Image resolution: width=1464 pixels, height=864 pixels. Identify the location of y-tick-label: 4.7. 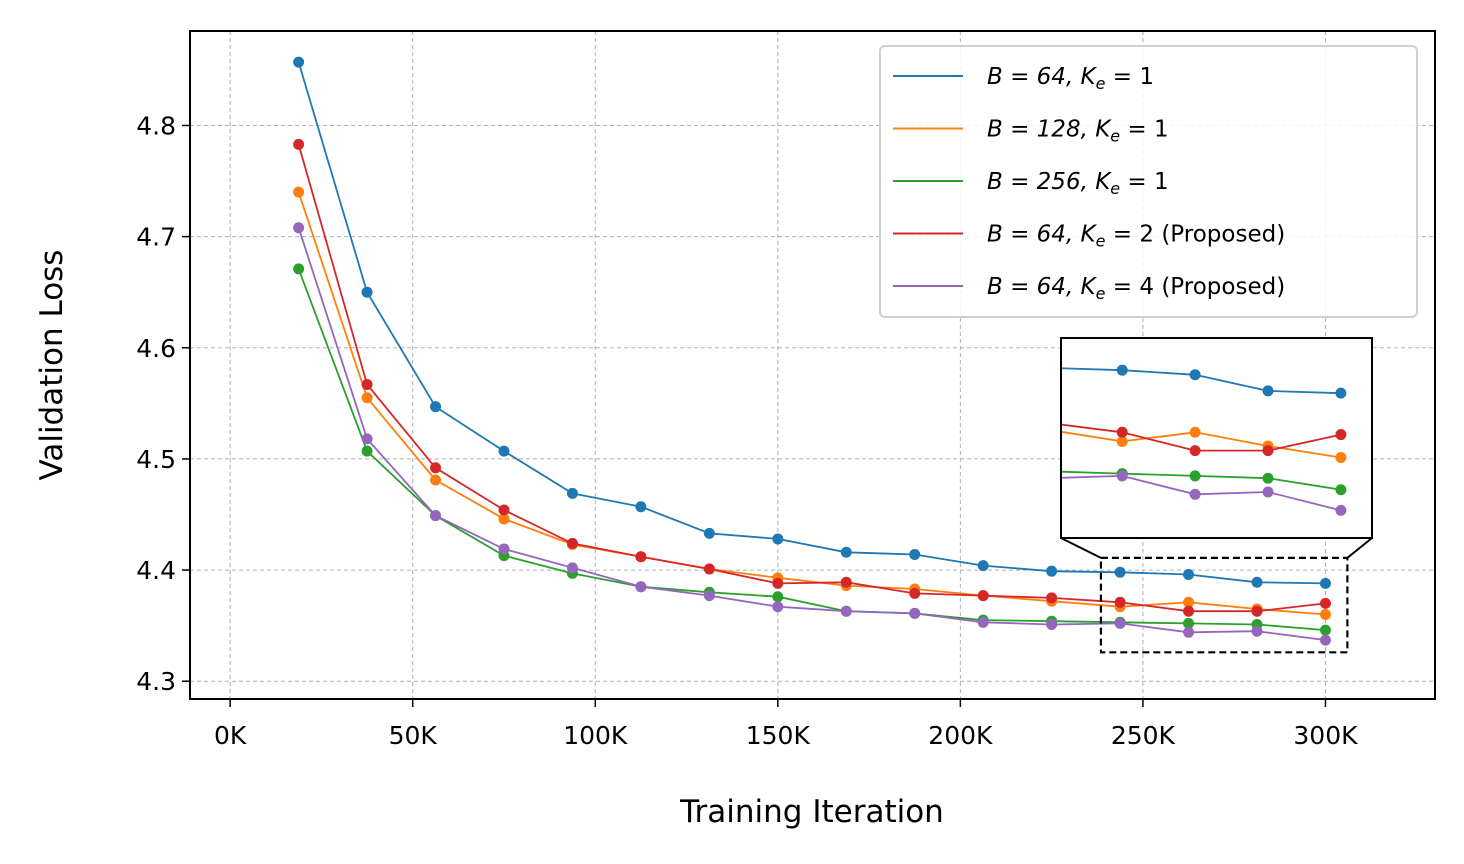
(156, 237).